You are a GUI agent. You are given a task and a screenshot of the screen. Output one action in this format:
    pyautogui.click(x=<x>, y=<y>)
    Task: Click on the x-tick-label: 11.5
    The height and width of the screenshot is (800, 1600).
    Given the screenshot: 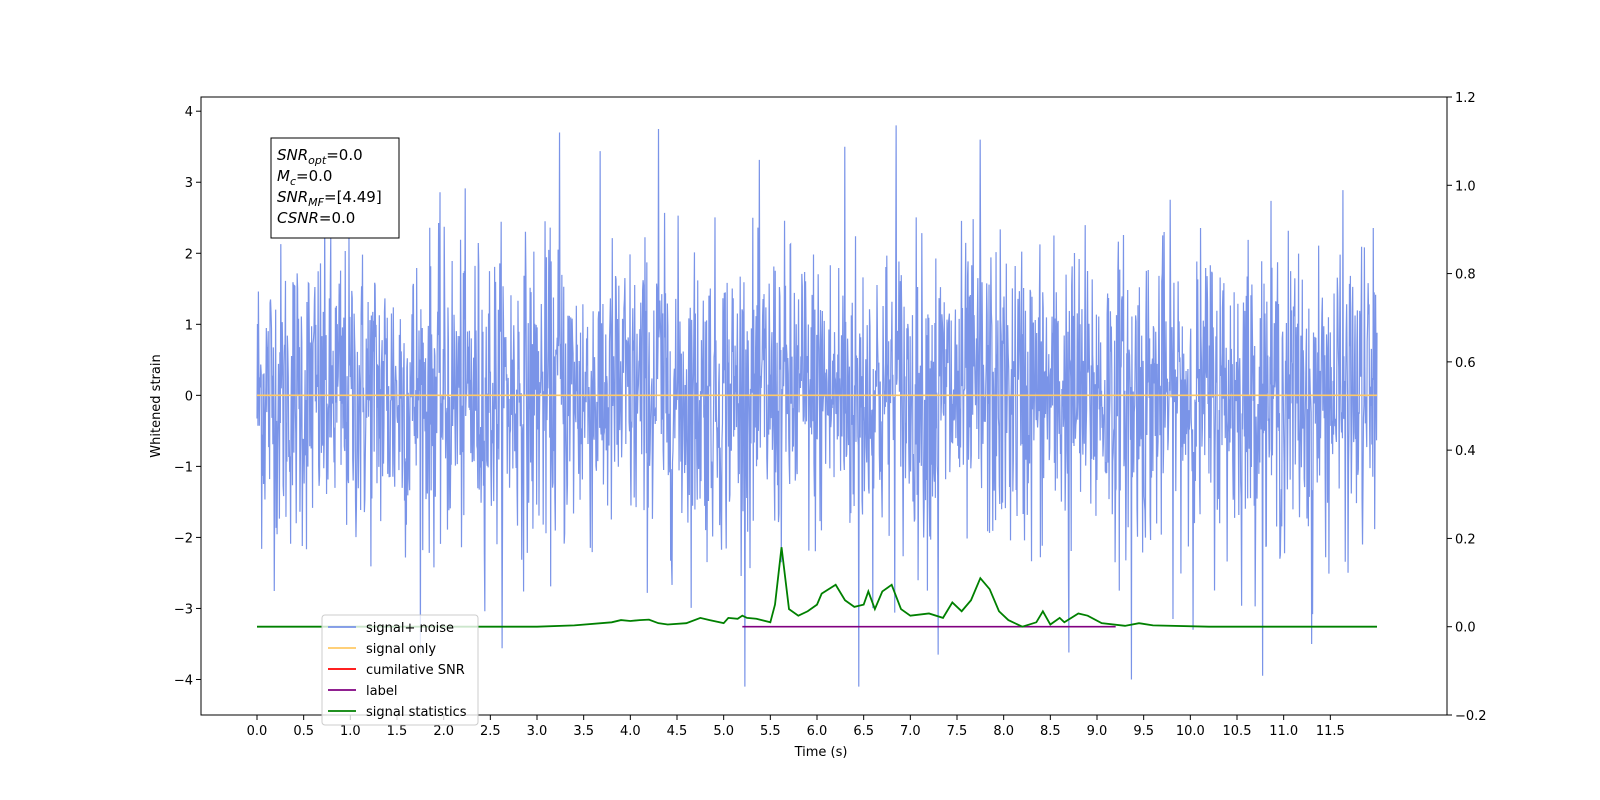 What is the action you would take?
    pyautogui.click(x=1330, y=731)
    